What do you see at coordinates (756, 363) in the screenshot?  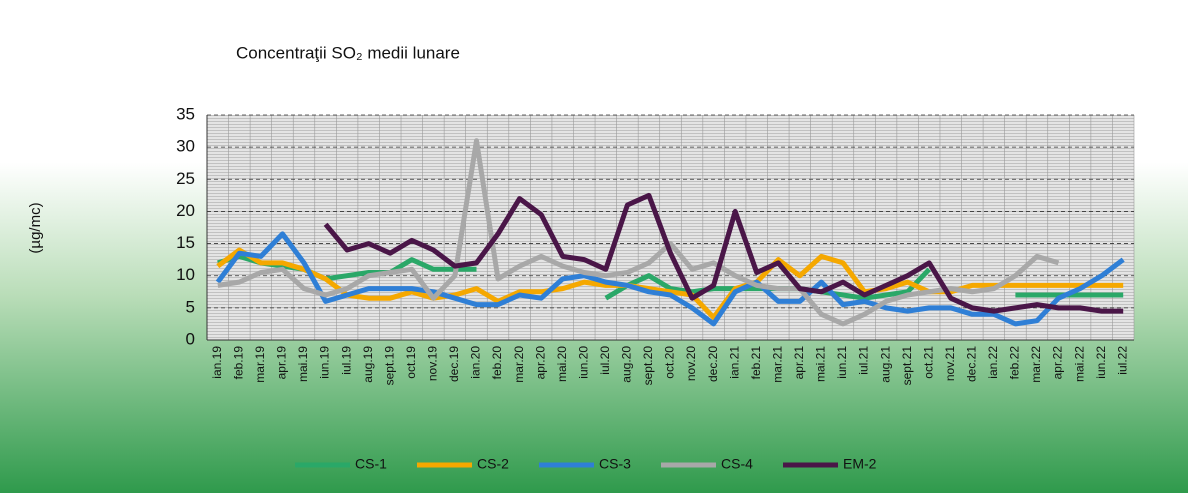 I see `x-tick-label: feb.21` at bounding box center [756, 363].